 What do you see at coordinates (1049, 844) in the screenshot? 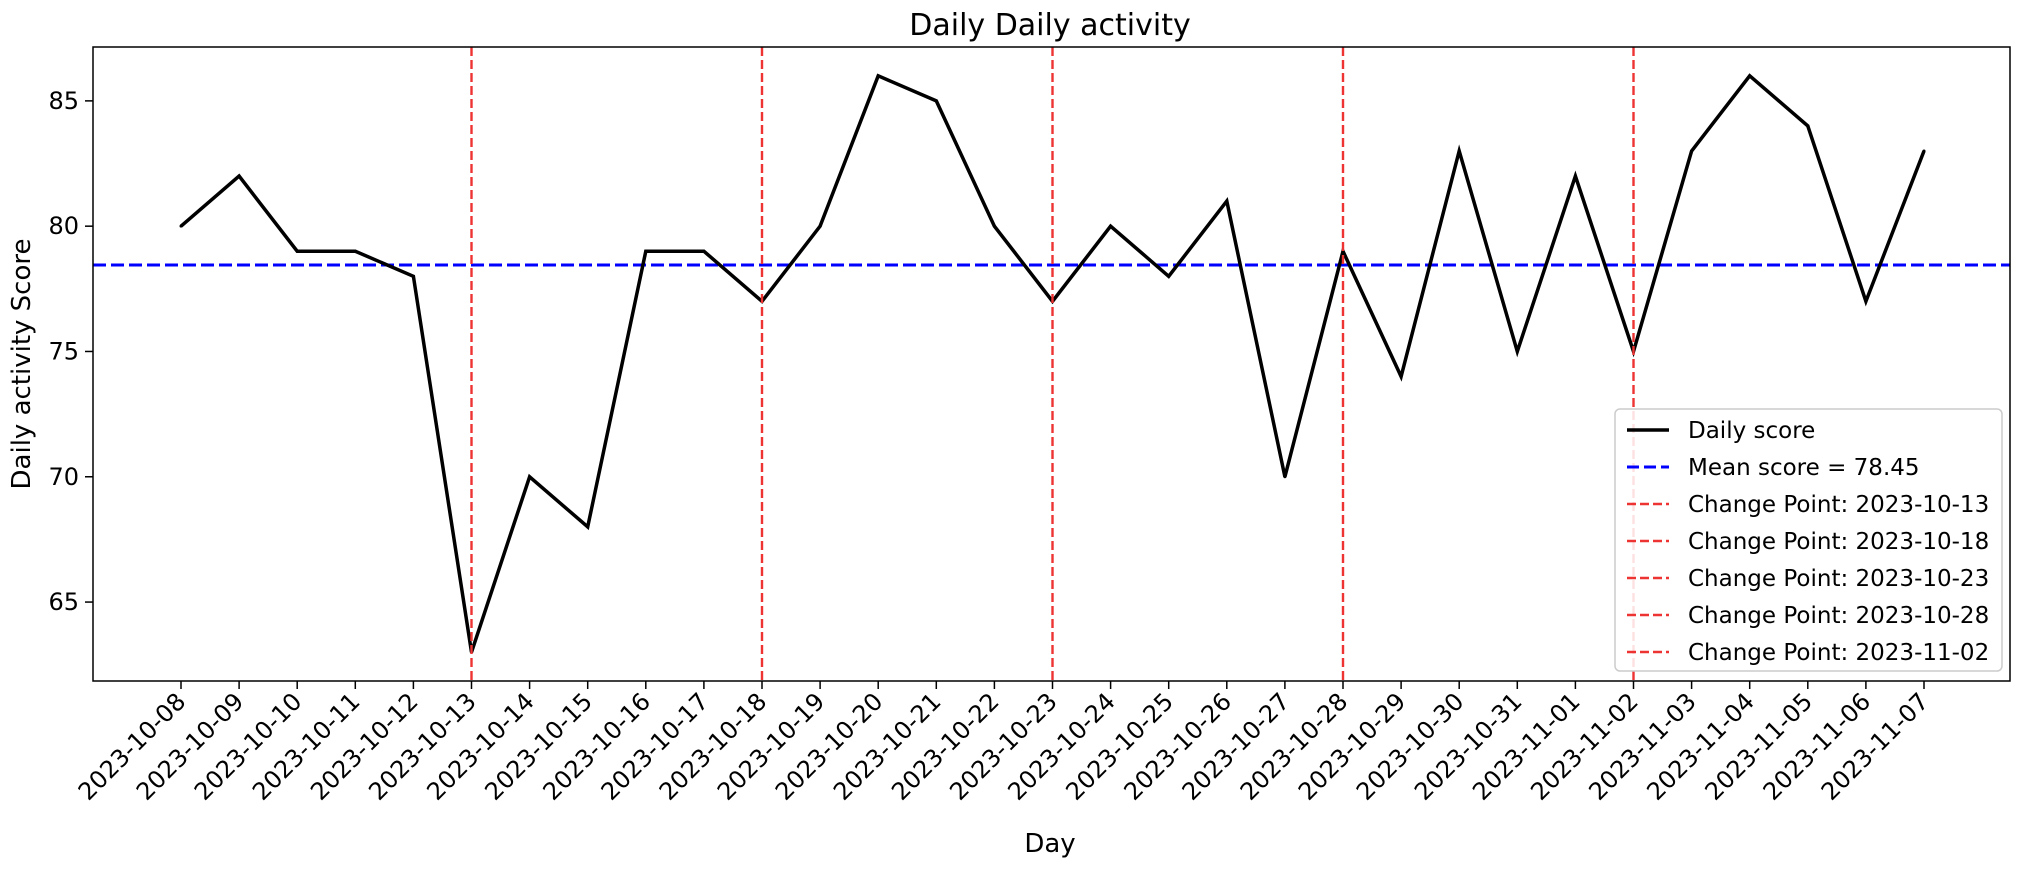
I see `x-axis-label: Day` at bounding box center [1049, 844].